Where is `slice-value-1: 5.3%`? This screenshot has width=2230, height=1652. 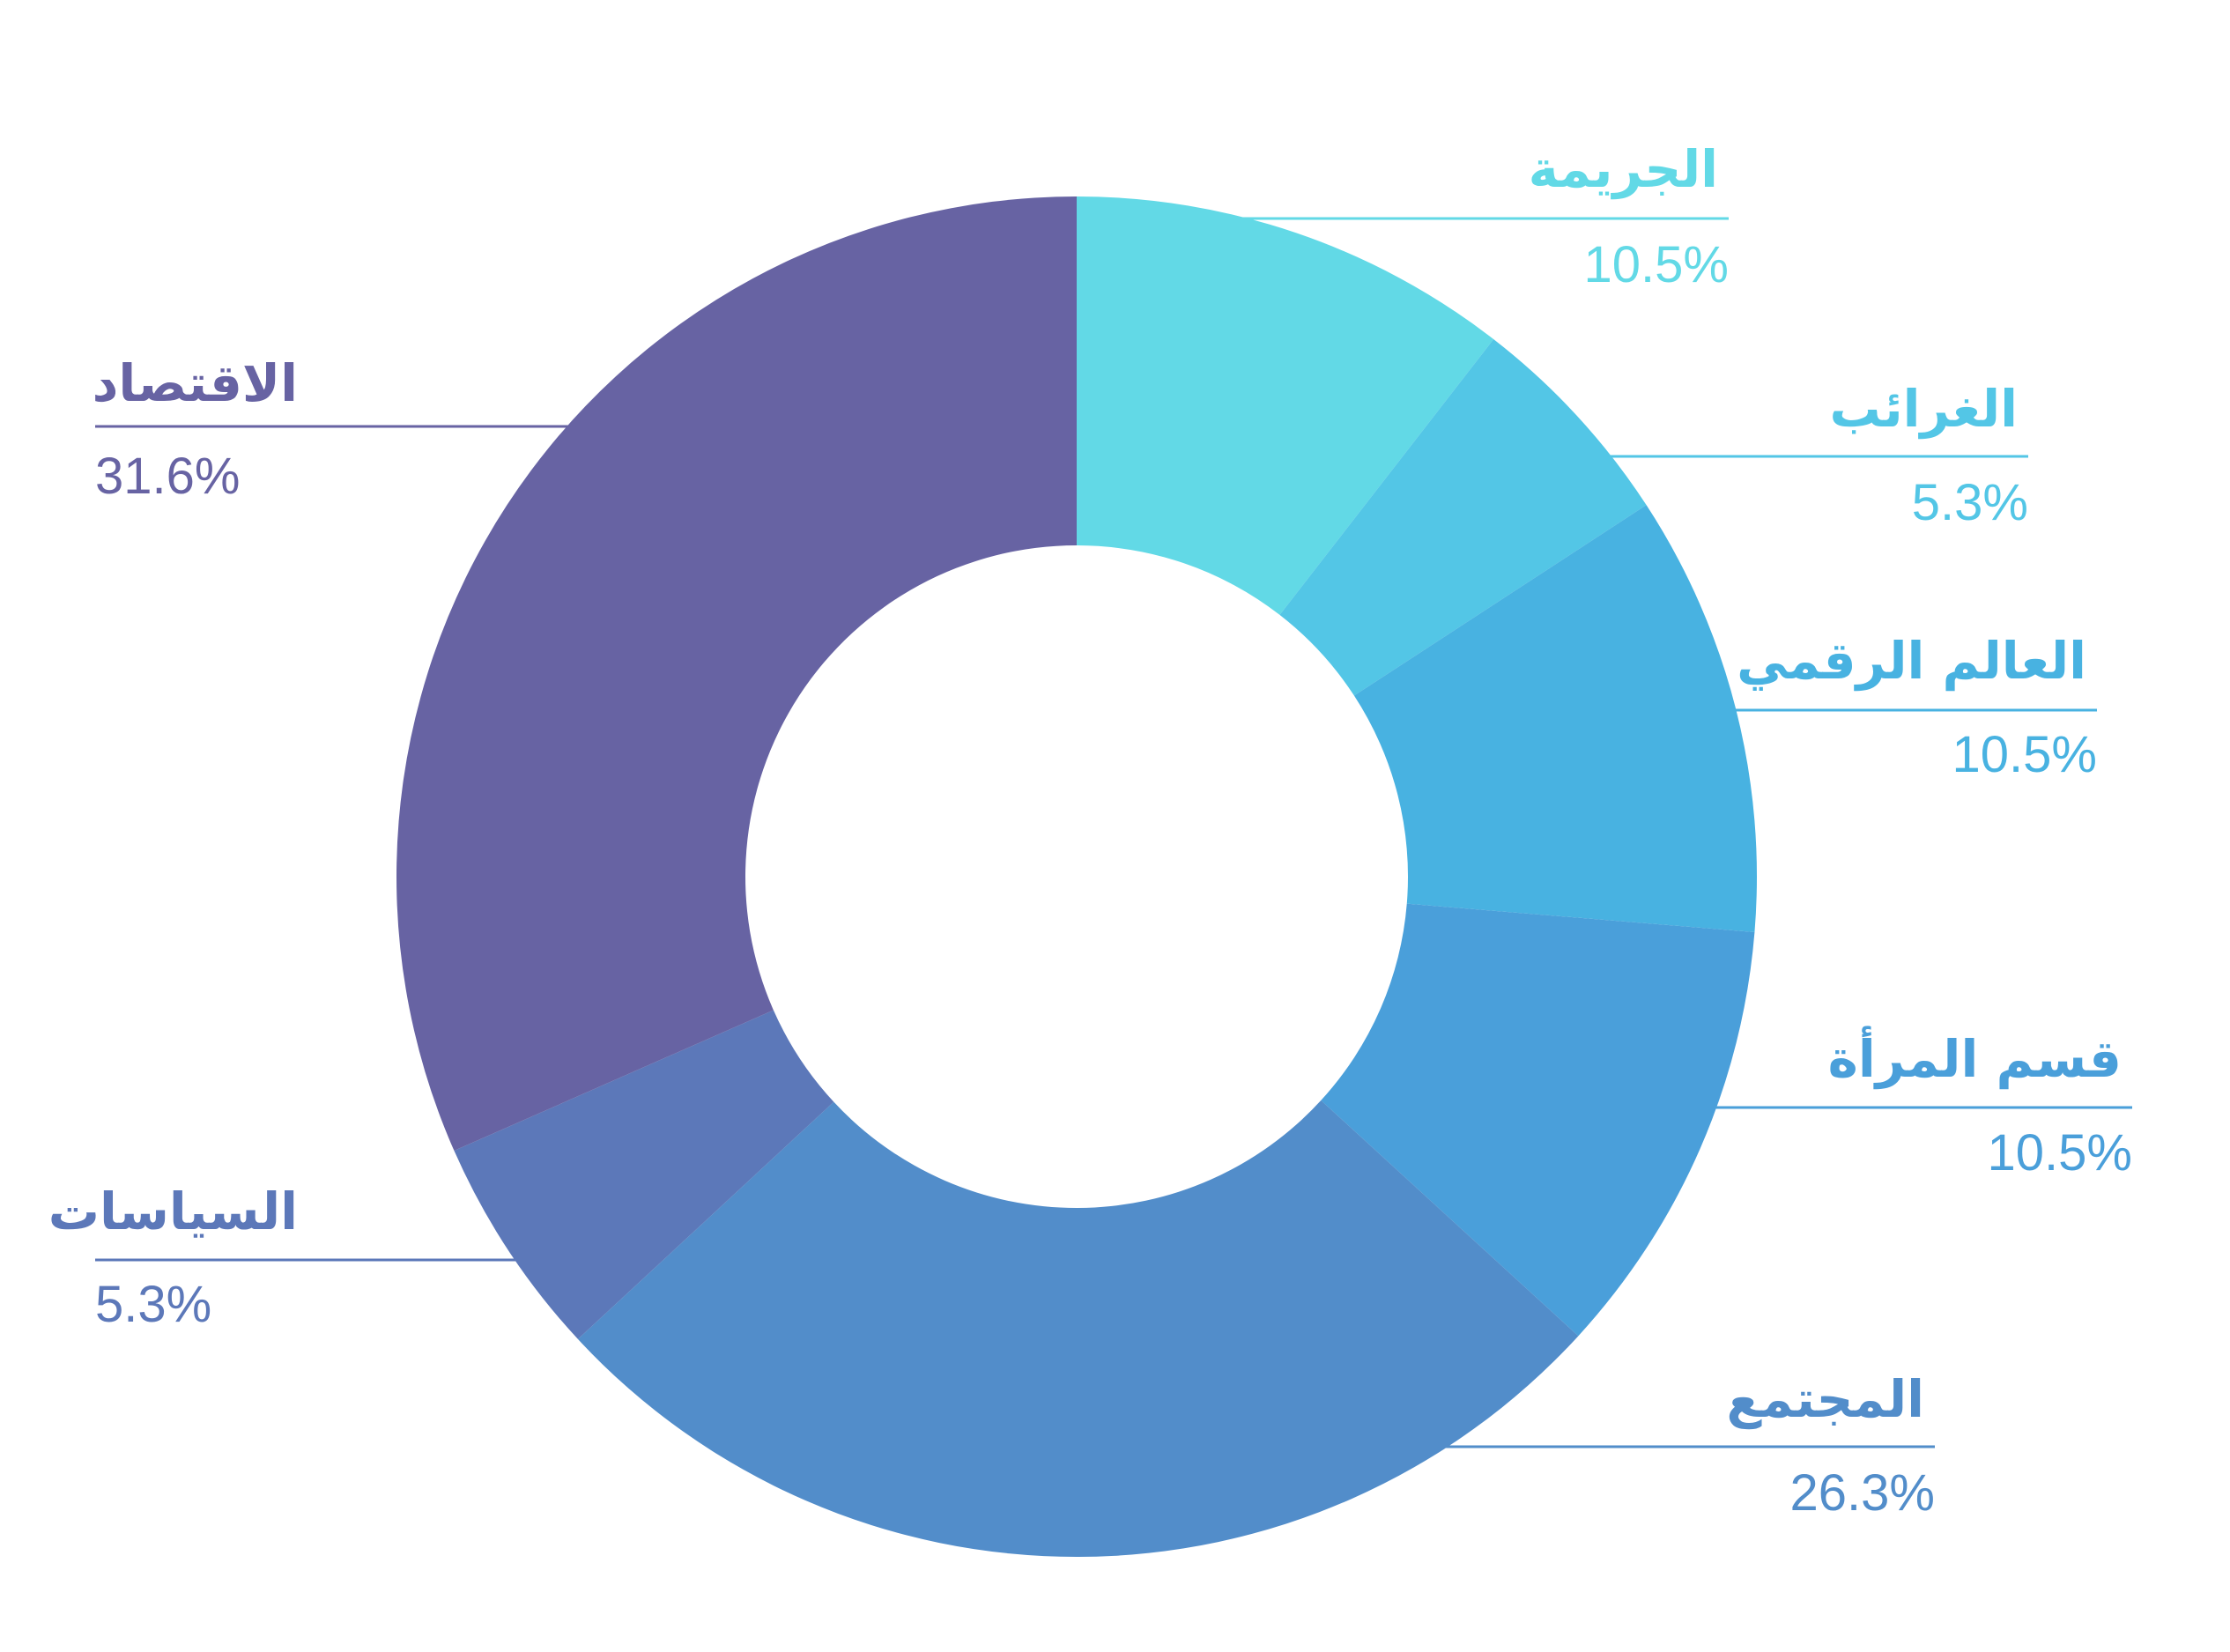
slice-value-1: 5.3% is located at coordinates (1970, 502).